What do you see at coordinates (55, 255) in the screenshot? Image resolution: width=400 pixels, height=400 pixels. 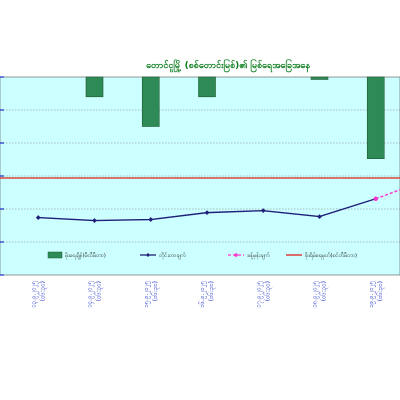 I see `legend-swatch-rainfall` at bounding box center [55, 255].